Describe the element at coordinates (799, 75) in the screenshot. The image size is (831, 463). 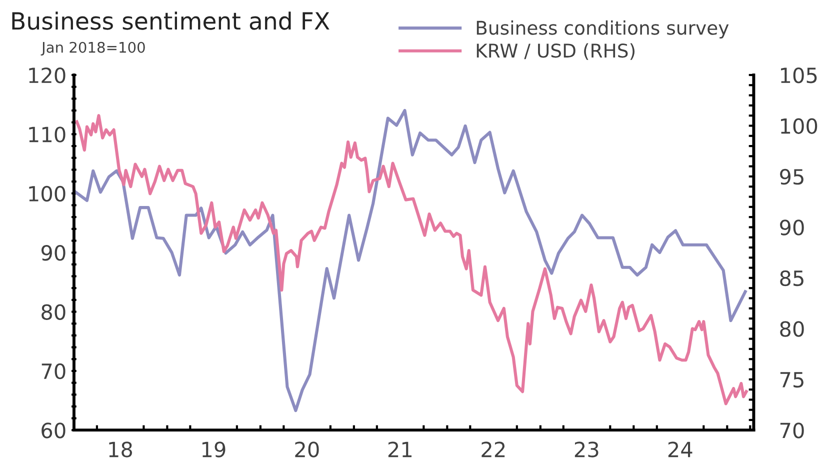
I see `y2-tick-label: 105` at that location.